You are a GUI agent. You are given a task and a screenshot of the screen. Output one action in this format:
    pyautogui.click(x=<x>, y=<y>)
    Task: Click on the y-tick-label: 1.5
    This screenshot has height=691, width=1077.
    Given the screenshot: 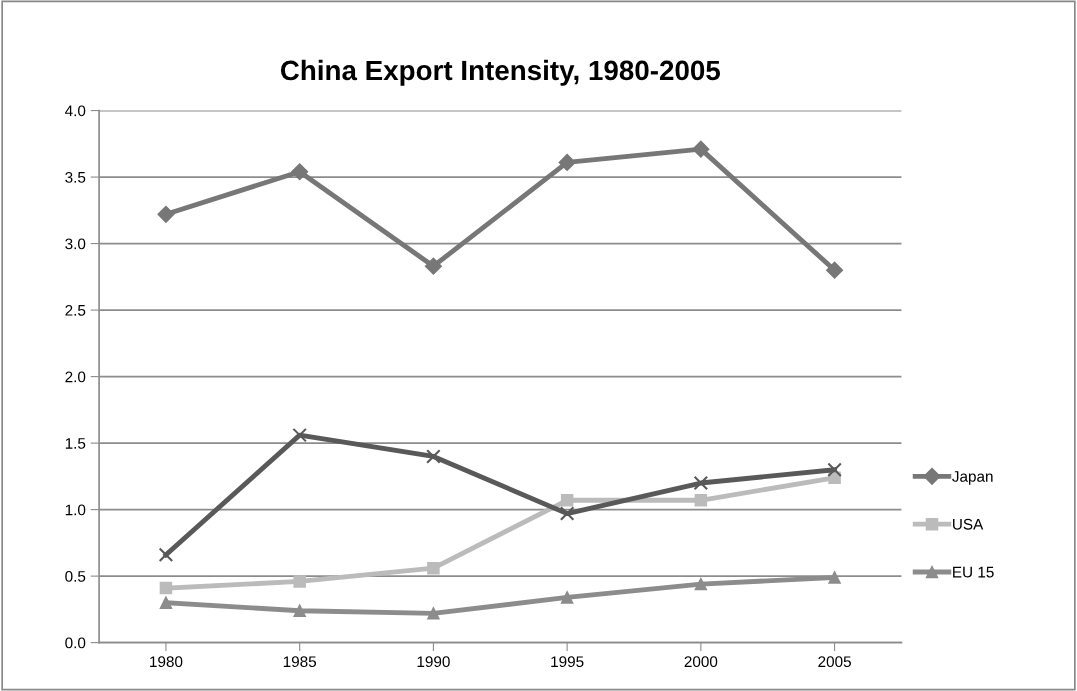 What is the action you would take?
    pyautogui.click(x=75, y=443)
    